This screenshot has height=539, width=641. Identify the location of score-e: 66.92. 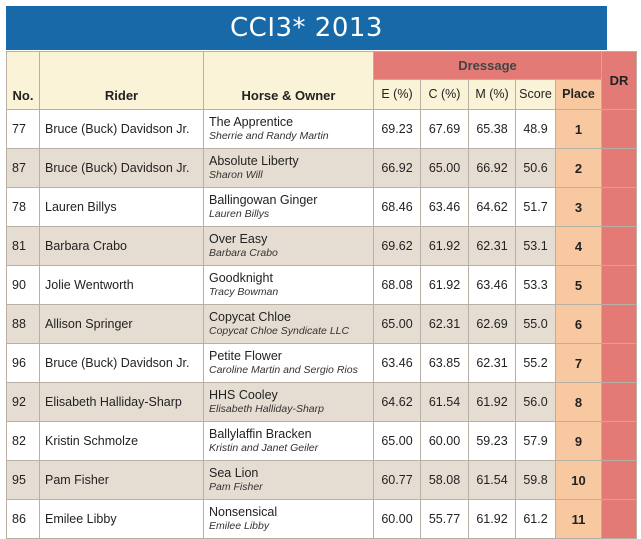
(397, 168).